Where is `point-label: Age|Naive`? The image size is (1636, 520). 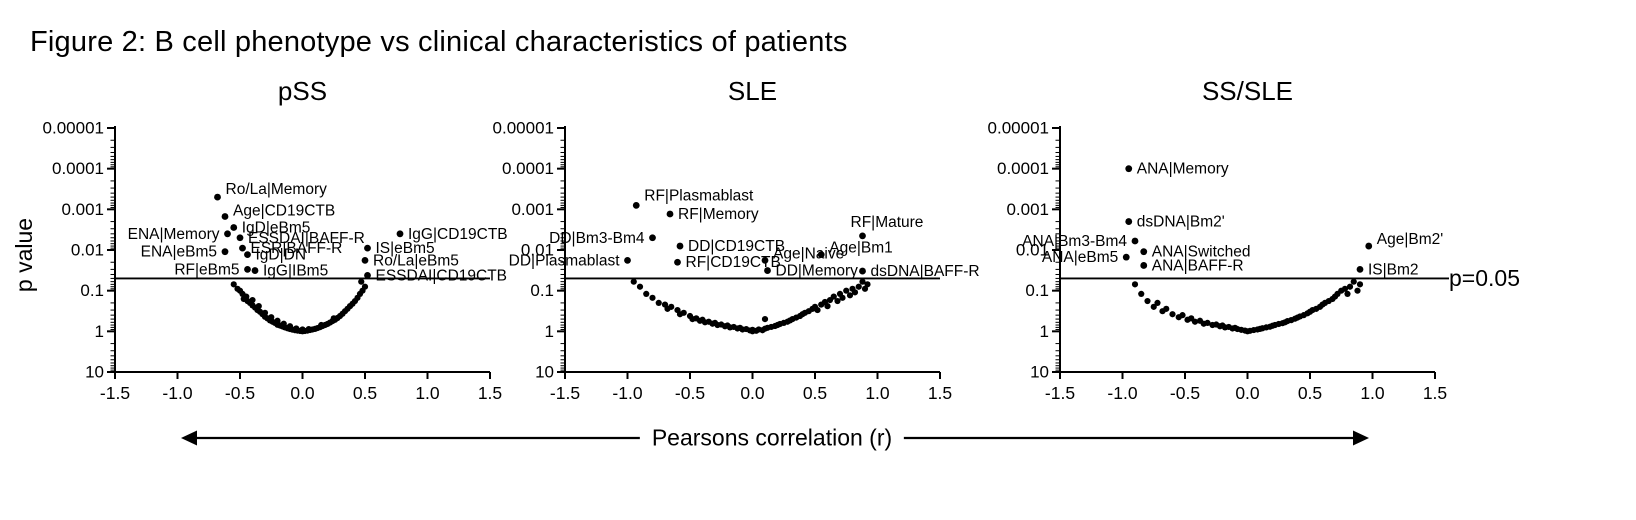 point-label: Age|Naive is located at coordinates (808, 253).